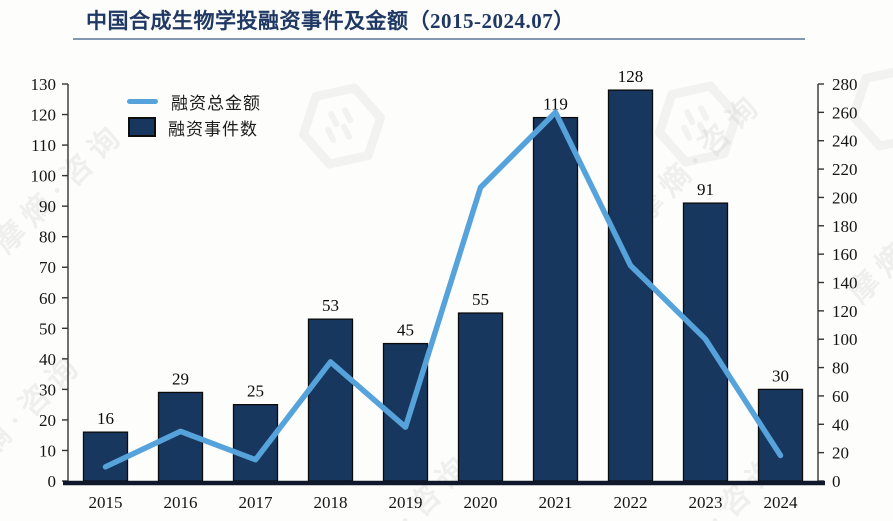 The image size is (893, 521). I want to click on right-axis-tick-label: 20, so click(840, 453).